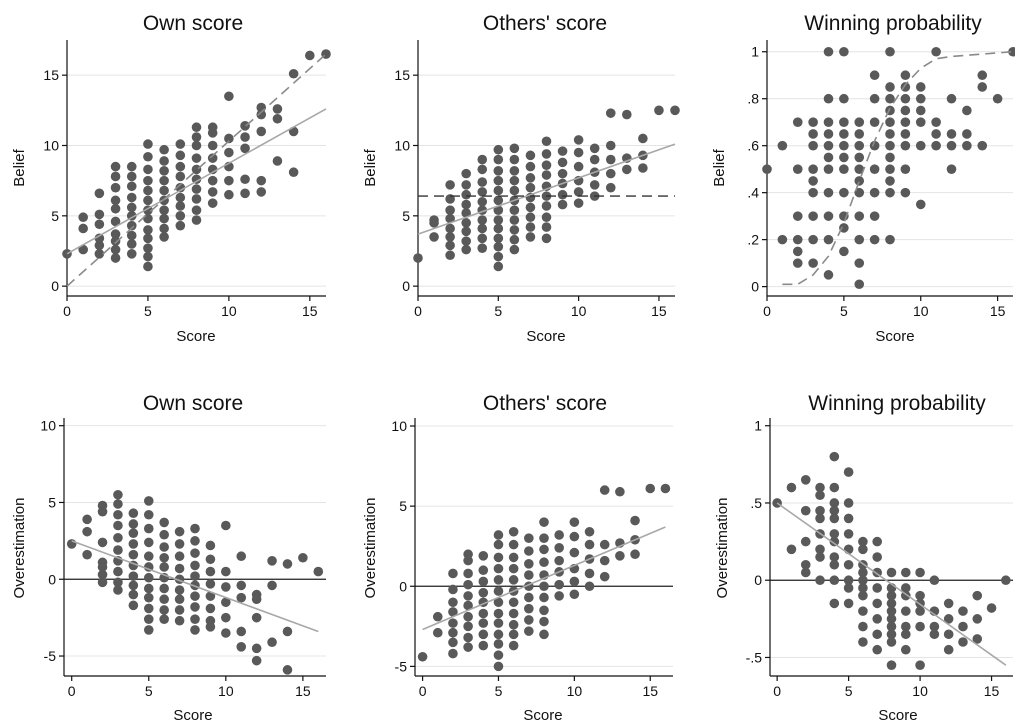 The width and height of the screenshot is (1015, 724). Describe the element at coordinates (171, 178) in the screenshot. I see `panel-own-score-belief: Own score 0 5 10 15 0 5 10 15 Score Belief` at that location.